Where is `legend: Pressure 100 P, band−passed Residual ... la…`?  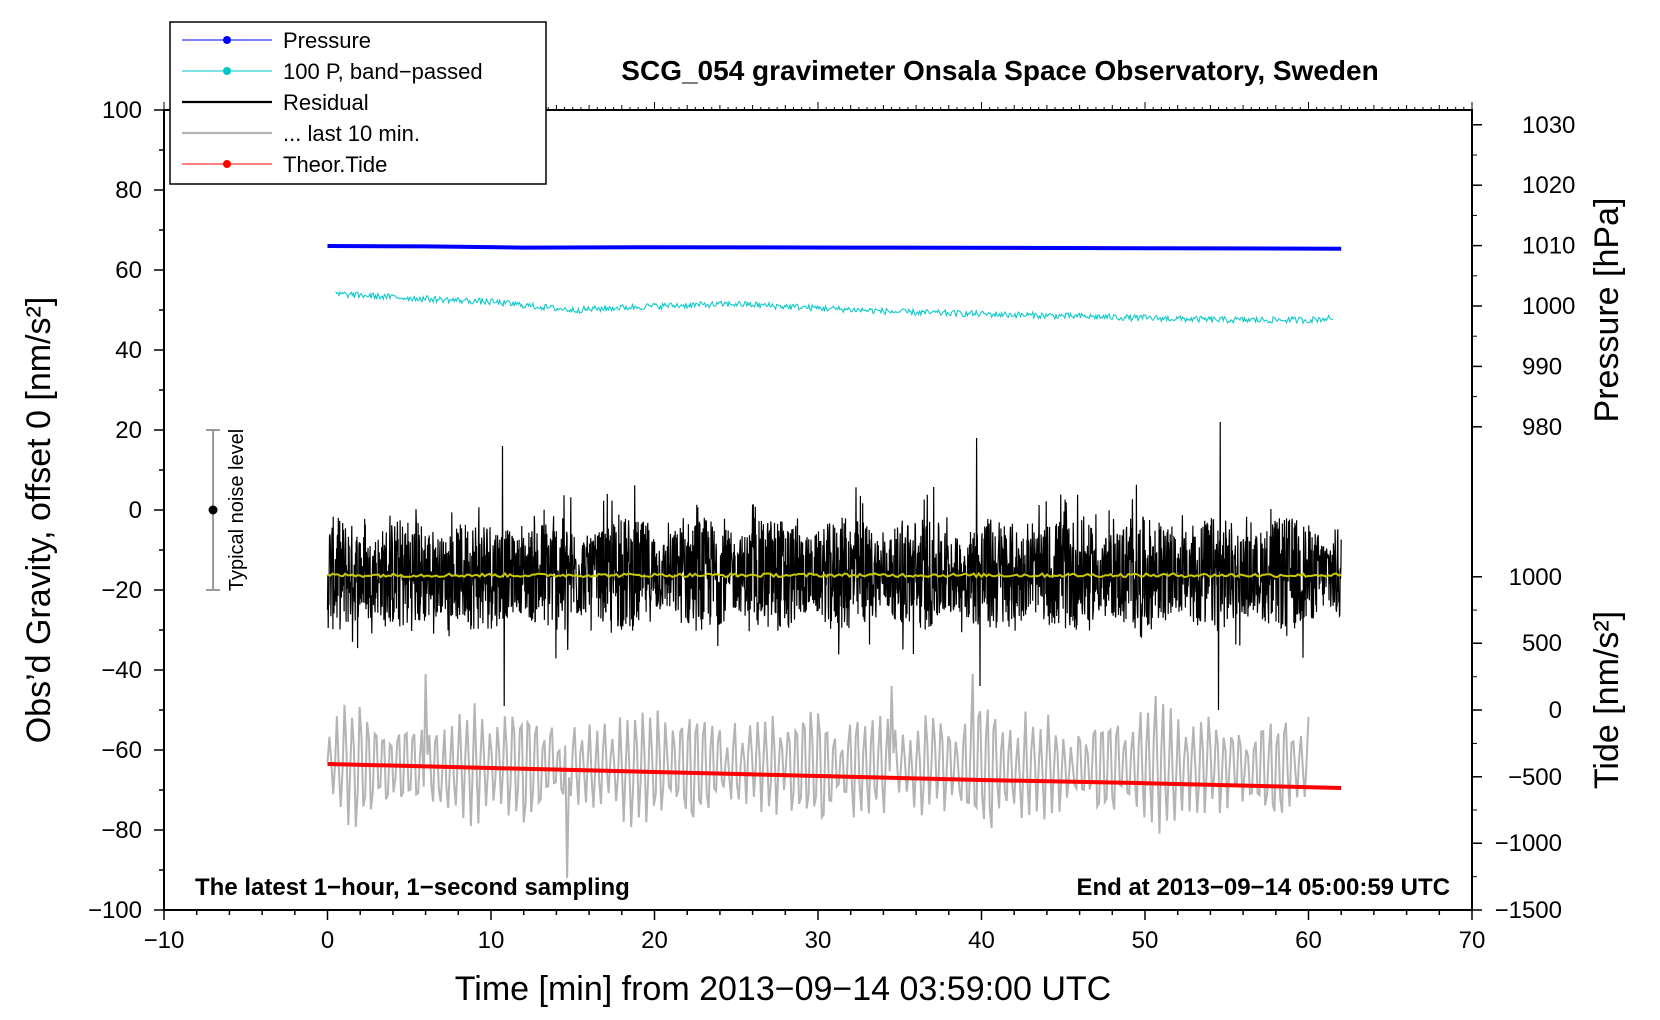
legend: Pressure 100 P, band−passed Residual ... la… is located at coordinates (358, 103).